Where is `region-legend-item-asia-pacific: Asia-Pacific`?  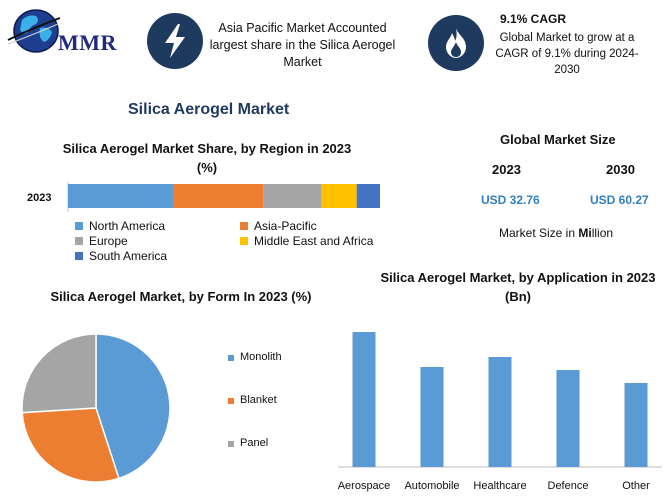 region-legend-item-asia-pacific: Asia-Pacific is located at coordinates (320, 226).